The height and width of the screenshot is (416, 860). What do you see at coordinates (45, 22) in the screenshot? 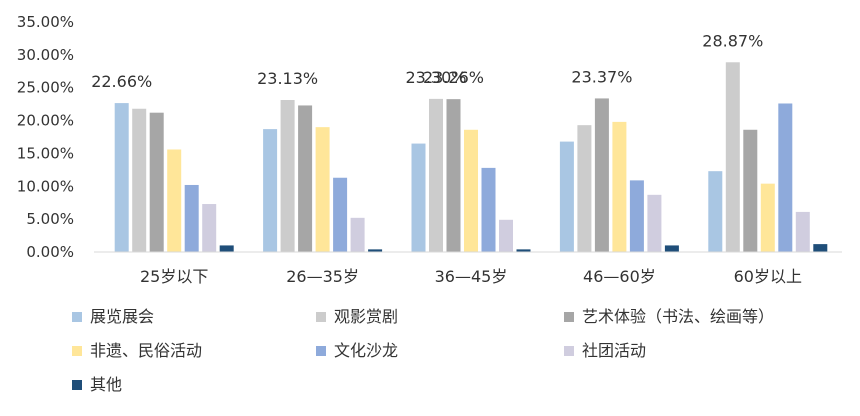
I see `y-tick-label: 35.00%` at bounding box center [45, 22].